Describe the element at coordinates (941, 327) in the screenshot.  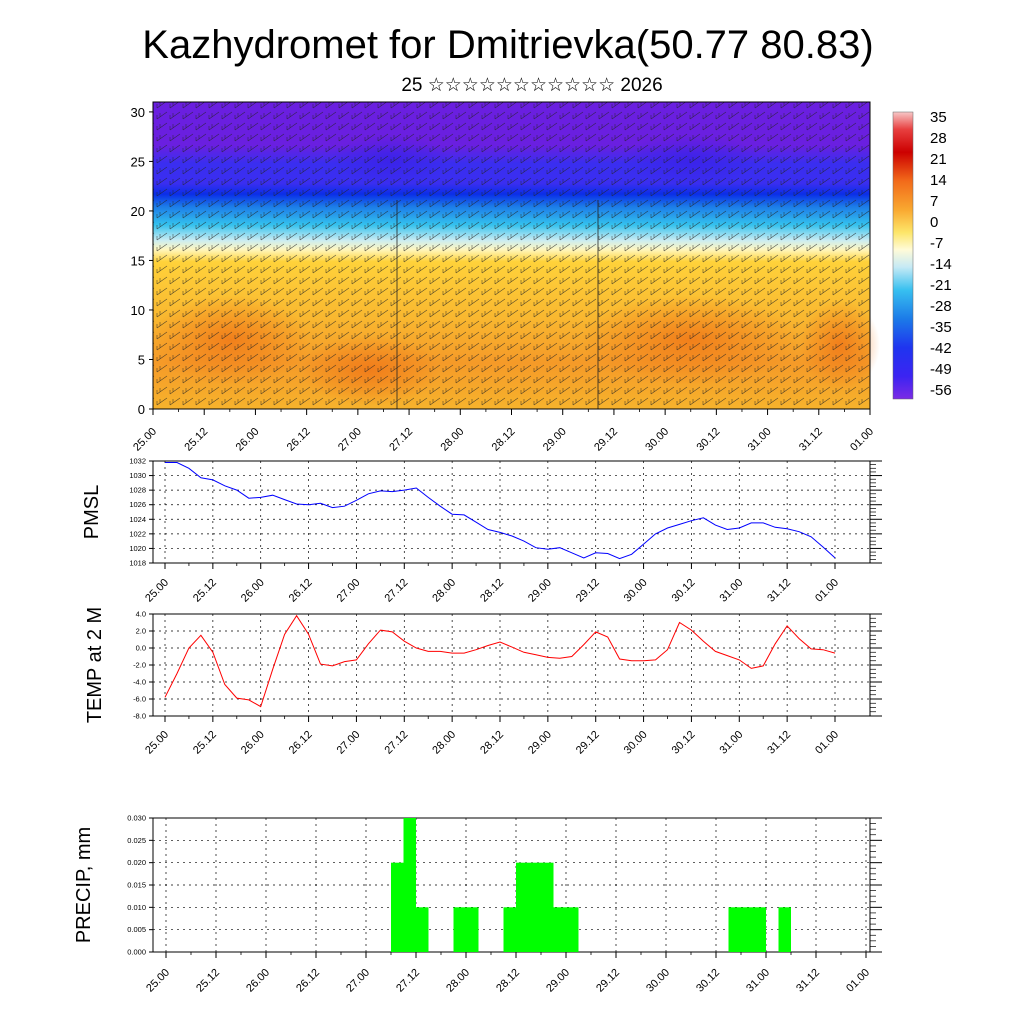
I see `colorbar-label: -35` at that location.